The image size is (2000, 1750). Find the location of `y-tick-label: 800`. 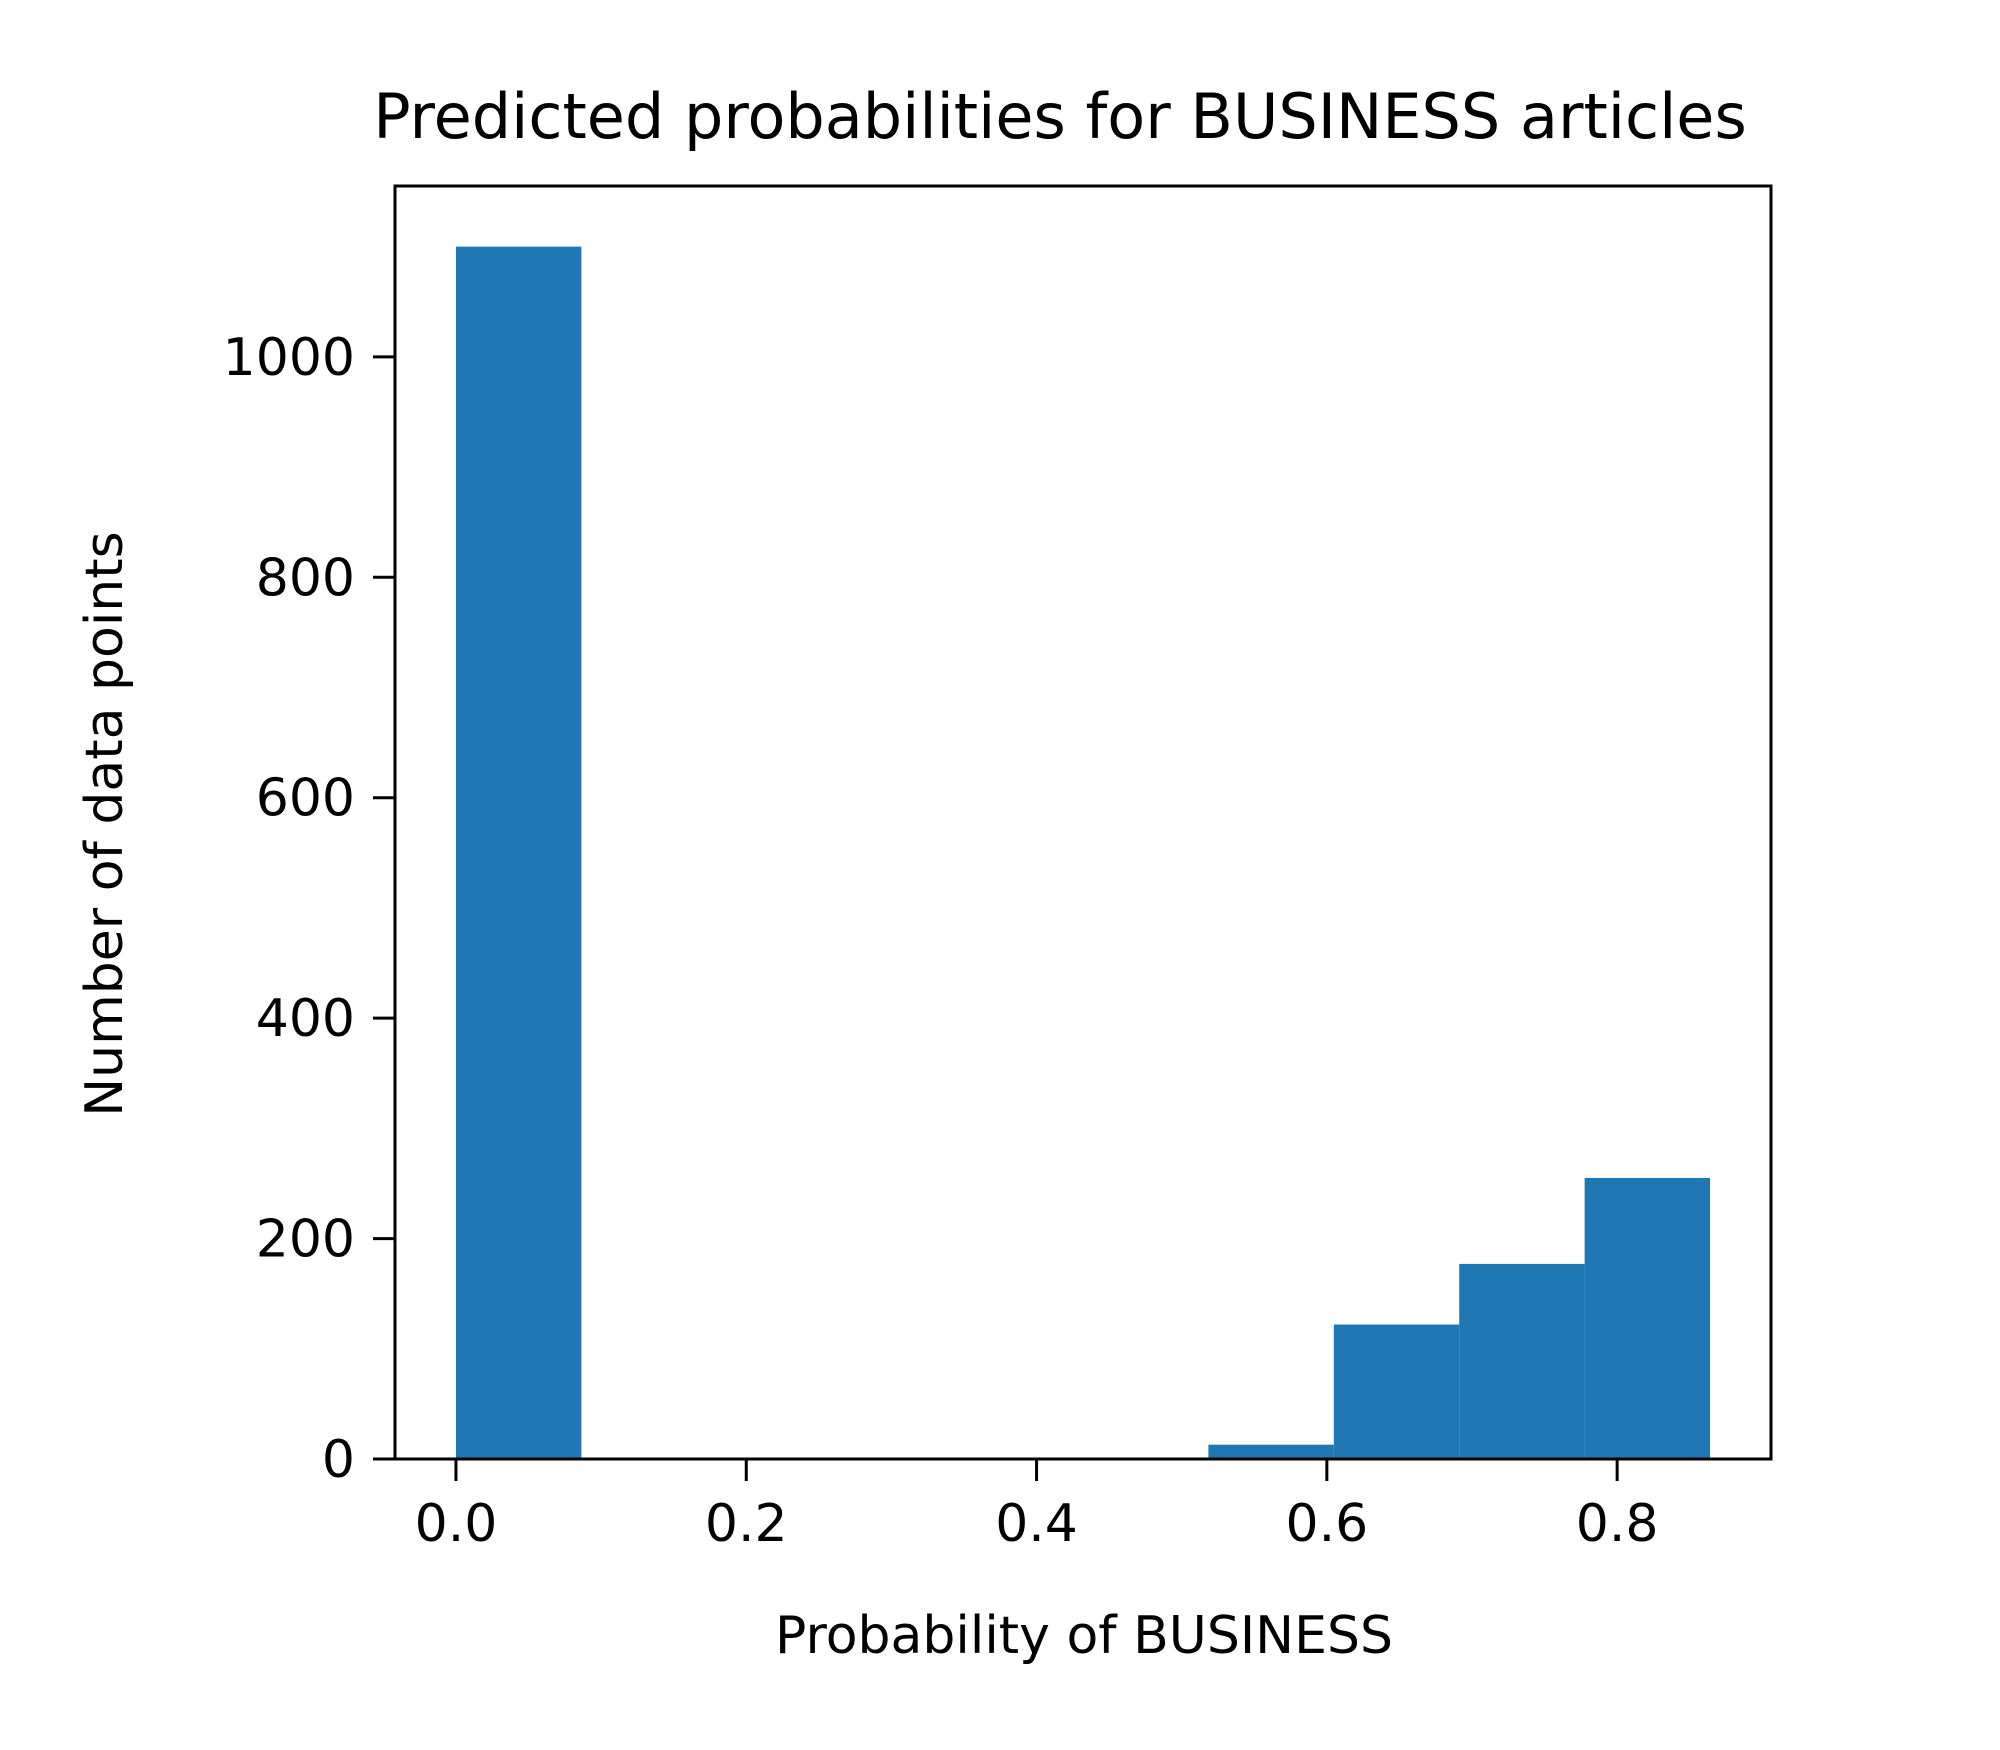

y-tick-label: 800 is located at coordinates (305, 578).